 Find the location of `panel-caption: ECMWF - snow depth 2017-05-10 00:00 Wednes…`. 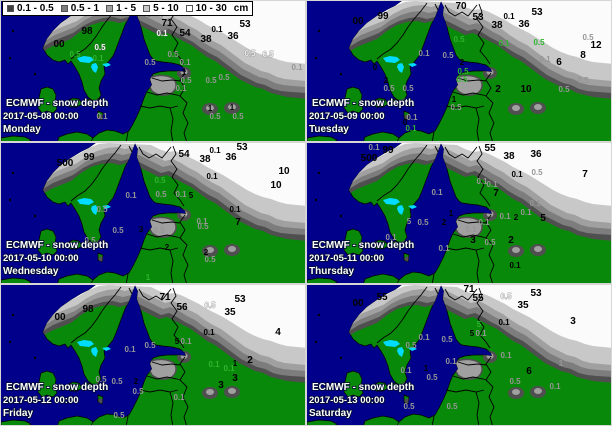

panel-caption: ECMWF - snow depth 2017-05-10 00:00 Wednes… is located at coordinates (55, 258).